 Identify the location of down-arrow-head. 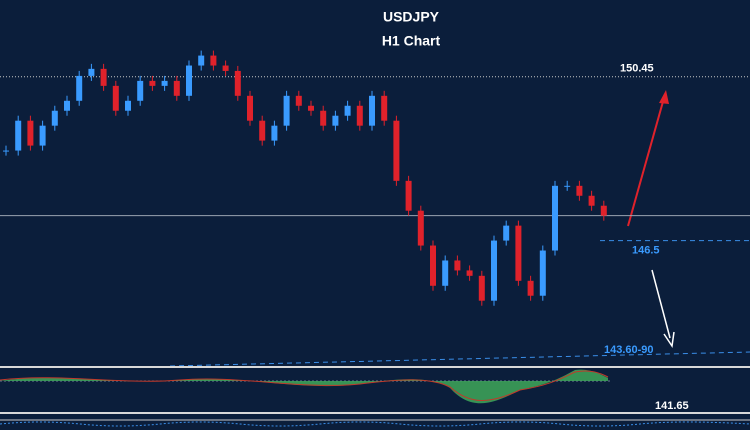
(669, 340).